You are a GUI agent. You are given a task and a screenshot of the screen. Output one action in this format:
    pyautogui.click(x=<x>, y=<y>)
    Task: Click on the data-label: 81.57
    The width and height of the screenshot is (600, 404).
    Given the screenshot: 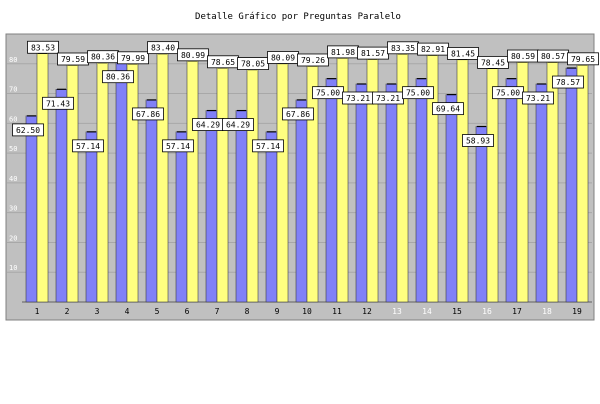 What is the action you would take?
    pyautogui.click(x=373, y=53)
    